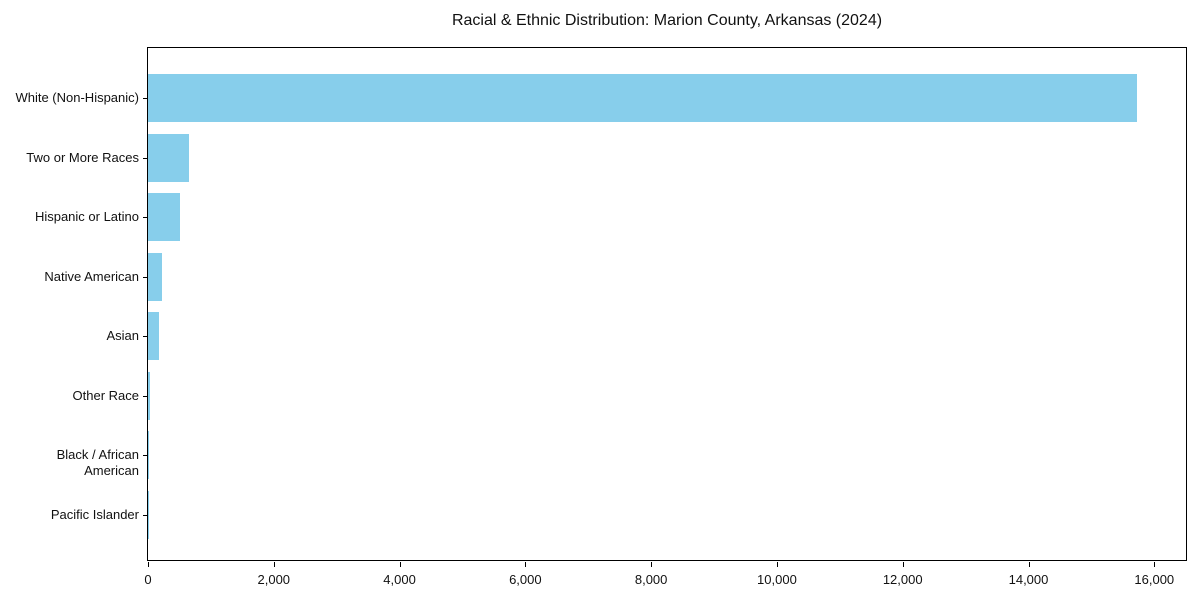 This screenshot has height=600, width=1200. What do you see at coordinates (122, 335) in the screenshot?
I see `y-axis-label: Asian` at bounding box center [122, 335].